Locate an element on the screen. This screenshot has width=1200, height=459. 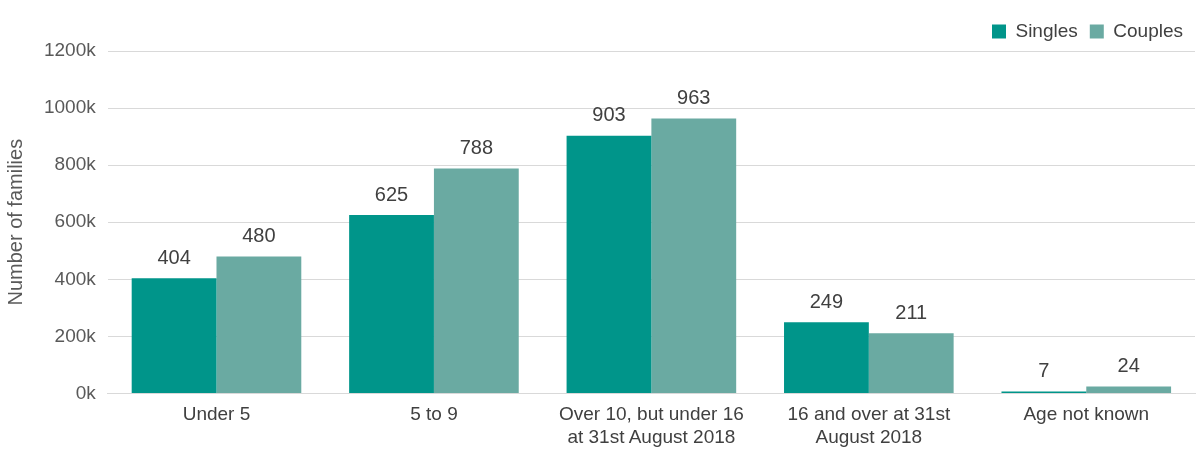
y-tick-label: 200k is located at coordinates (75, 335).